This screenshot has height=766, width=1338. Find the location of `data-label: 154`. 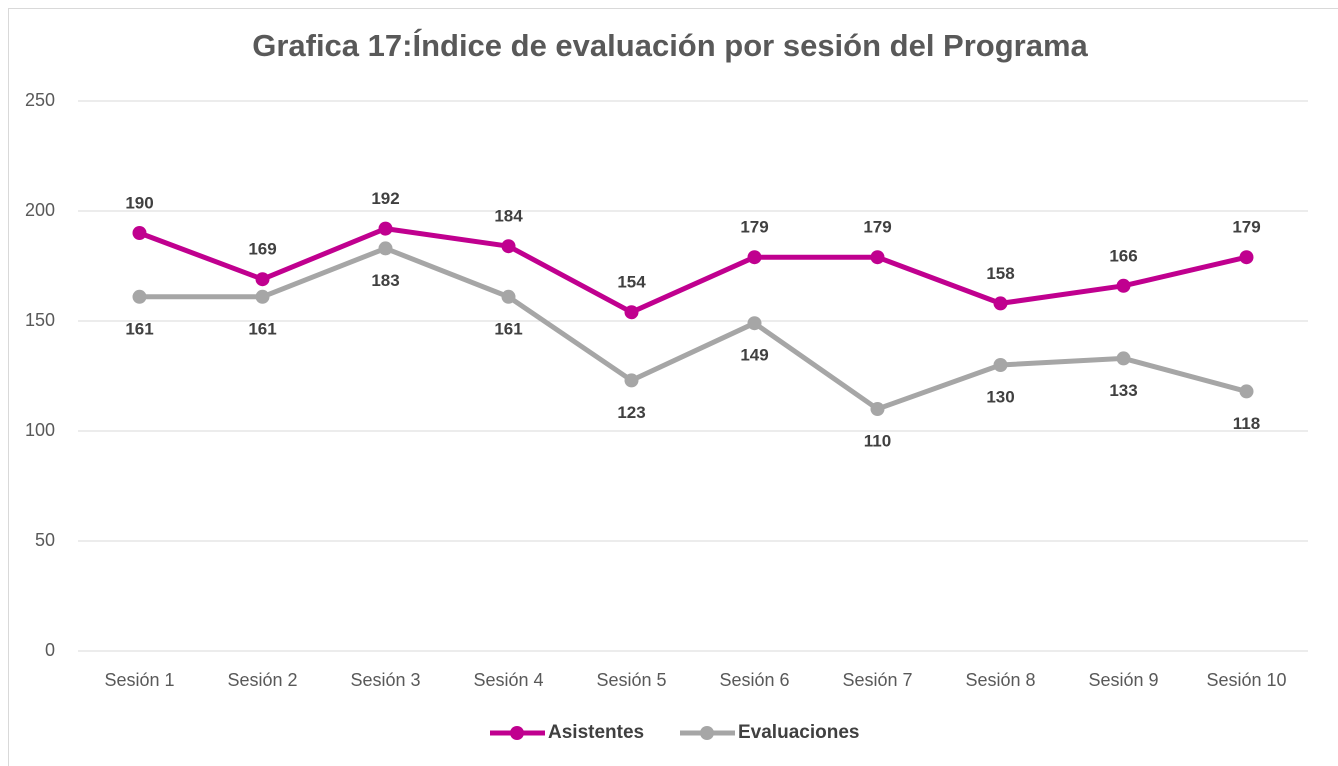

data-label: 154 is located at coordinates (631, 282).